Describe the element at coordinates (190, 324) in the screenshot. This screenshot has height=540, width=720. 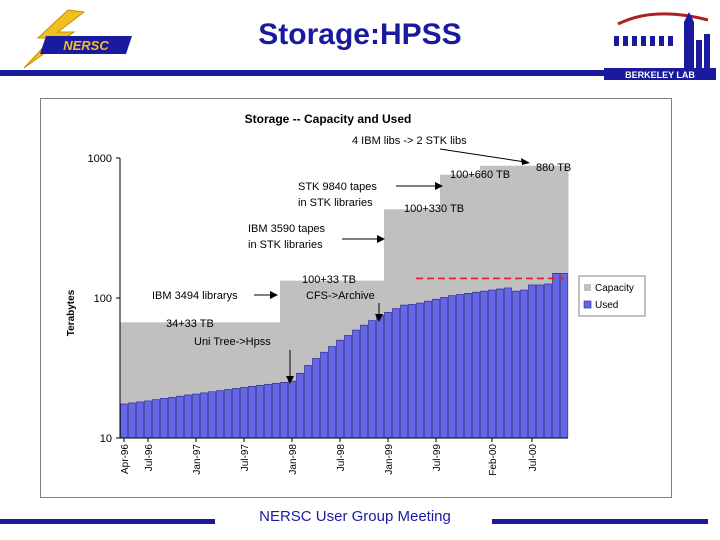
I see `annotation-34-33: 34+33 TB` at that location.